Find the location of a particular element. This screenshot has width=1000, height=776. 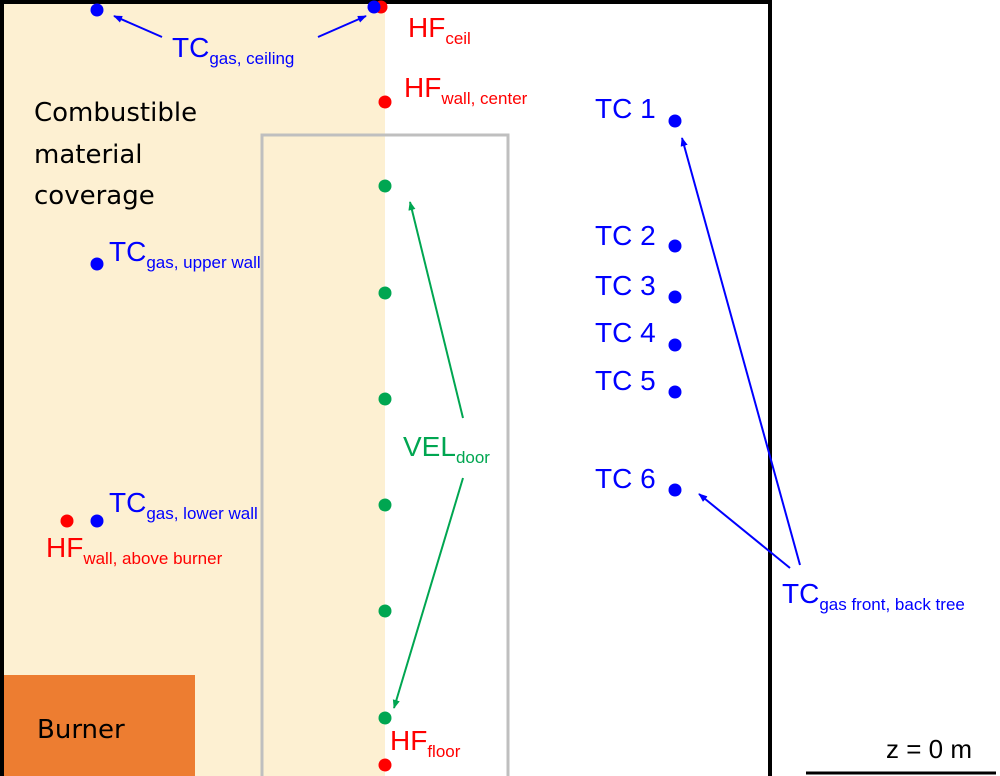

hf-ceil-label-sub: ceil is located at coordinates (458, 38).